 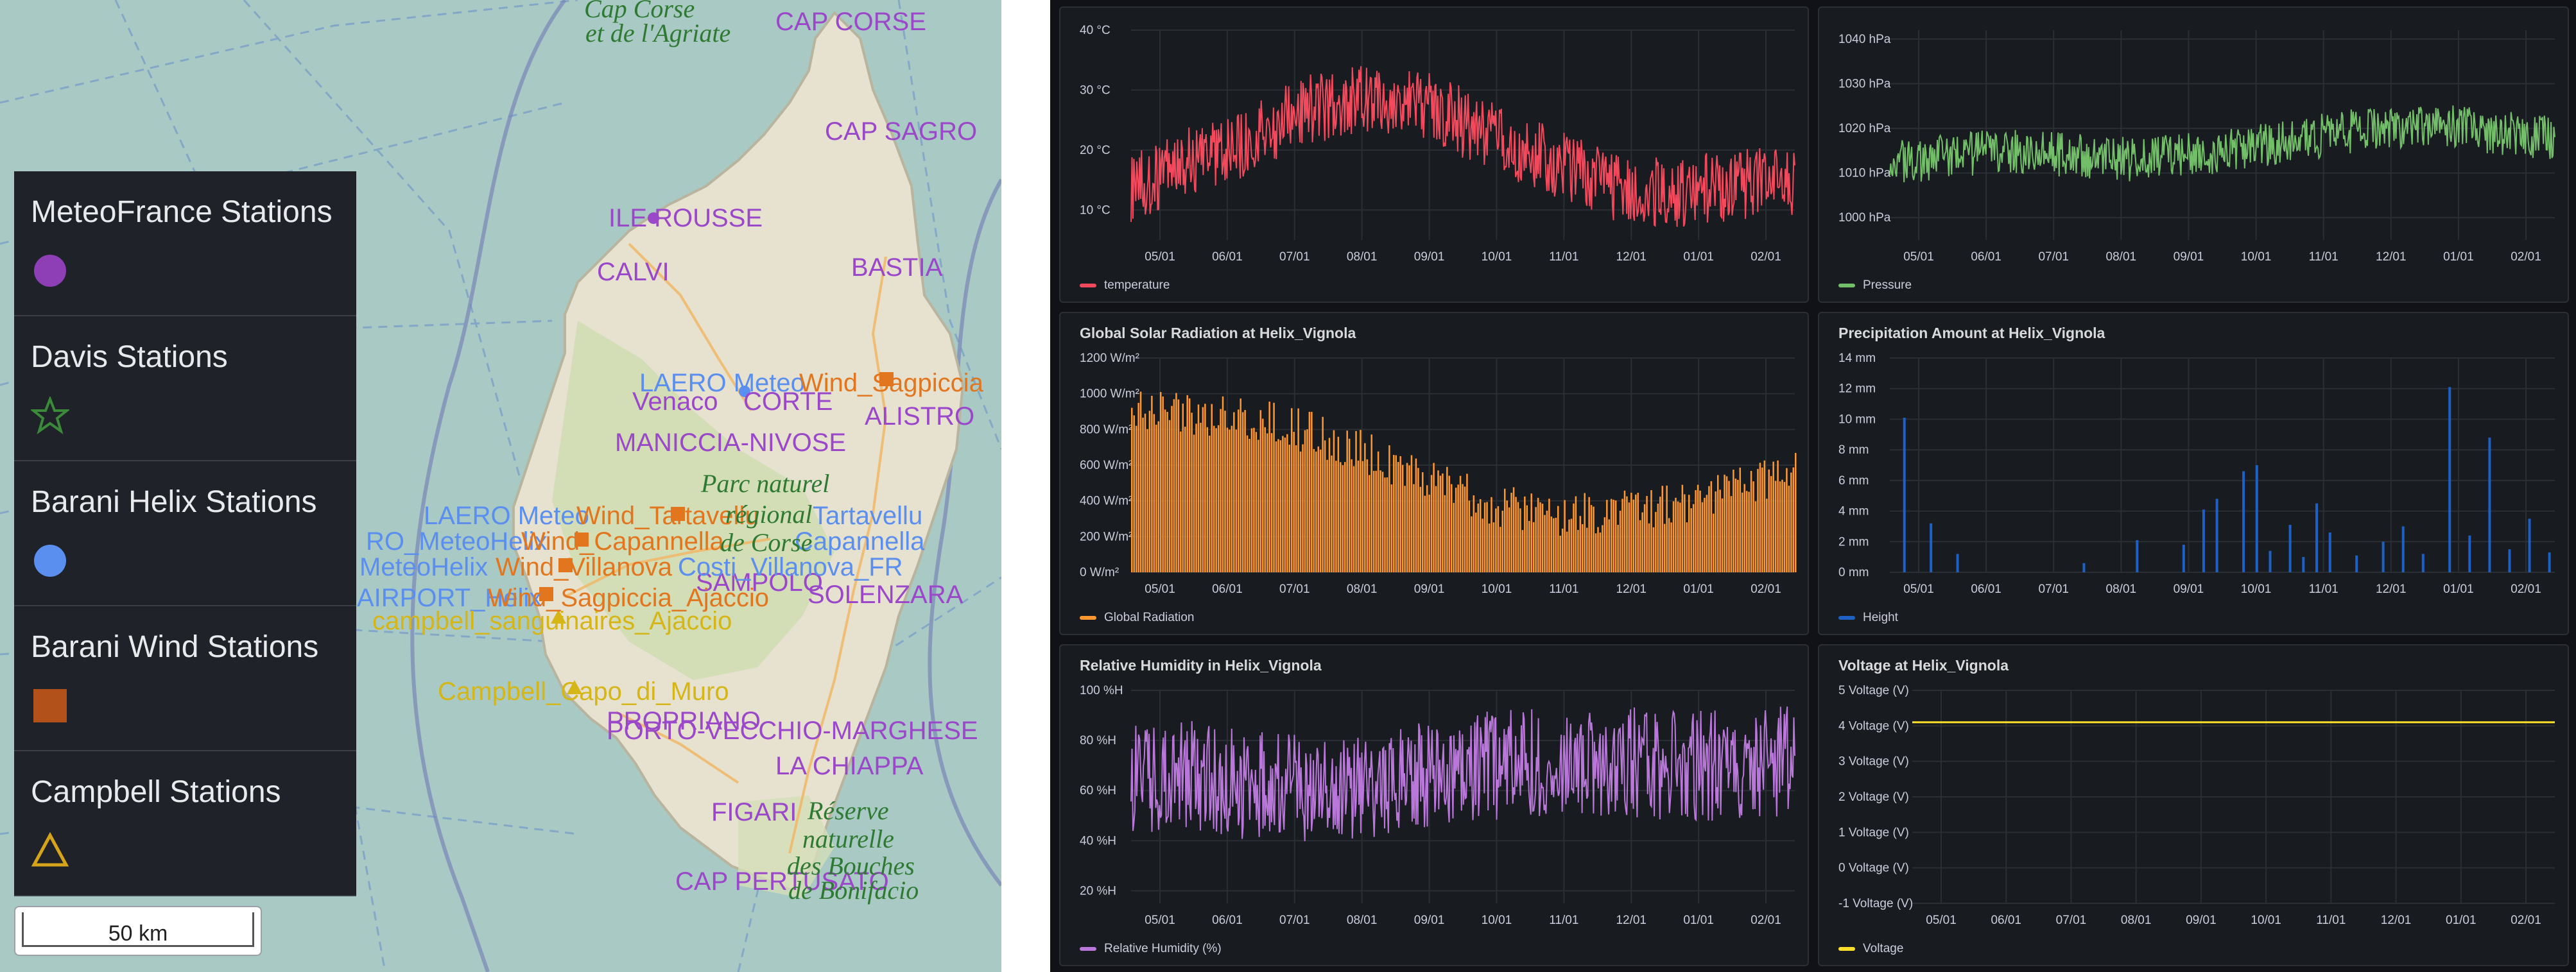 What do you see at coordinates (1137, 618) in the screenshot?
I see `series-legend: Global Radiation` at bounding box center [1137, 618].